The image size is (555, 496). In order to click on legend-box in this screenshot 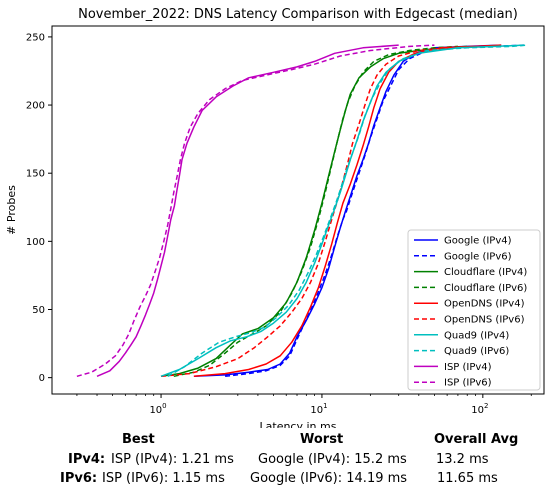, I will do `click(474, 310)`.